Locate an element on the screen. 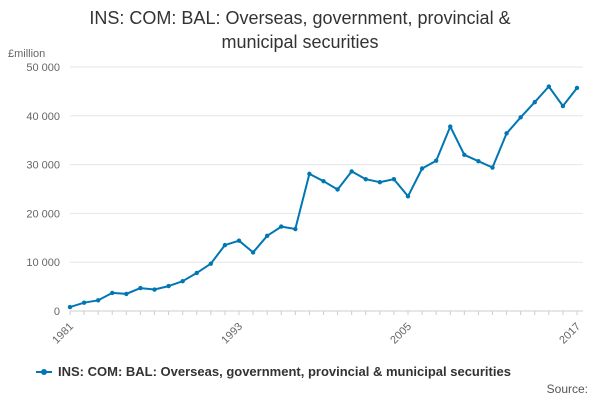 This screenshot has height=400, width=600. y-tick-label: 50 000 is located at coordinates (43, 68).